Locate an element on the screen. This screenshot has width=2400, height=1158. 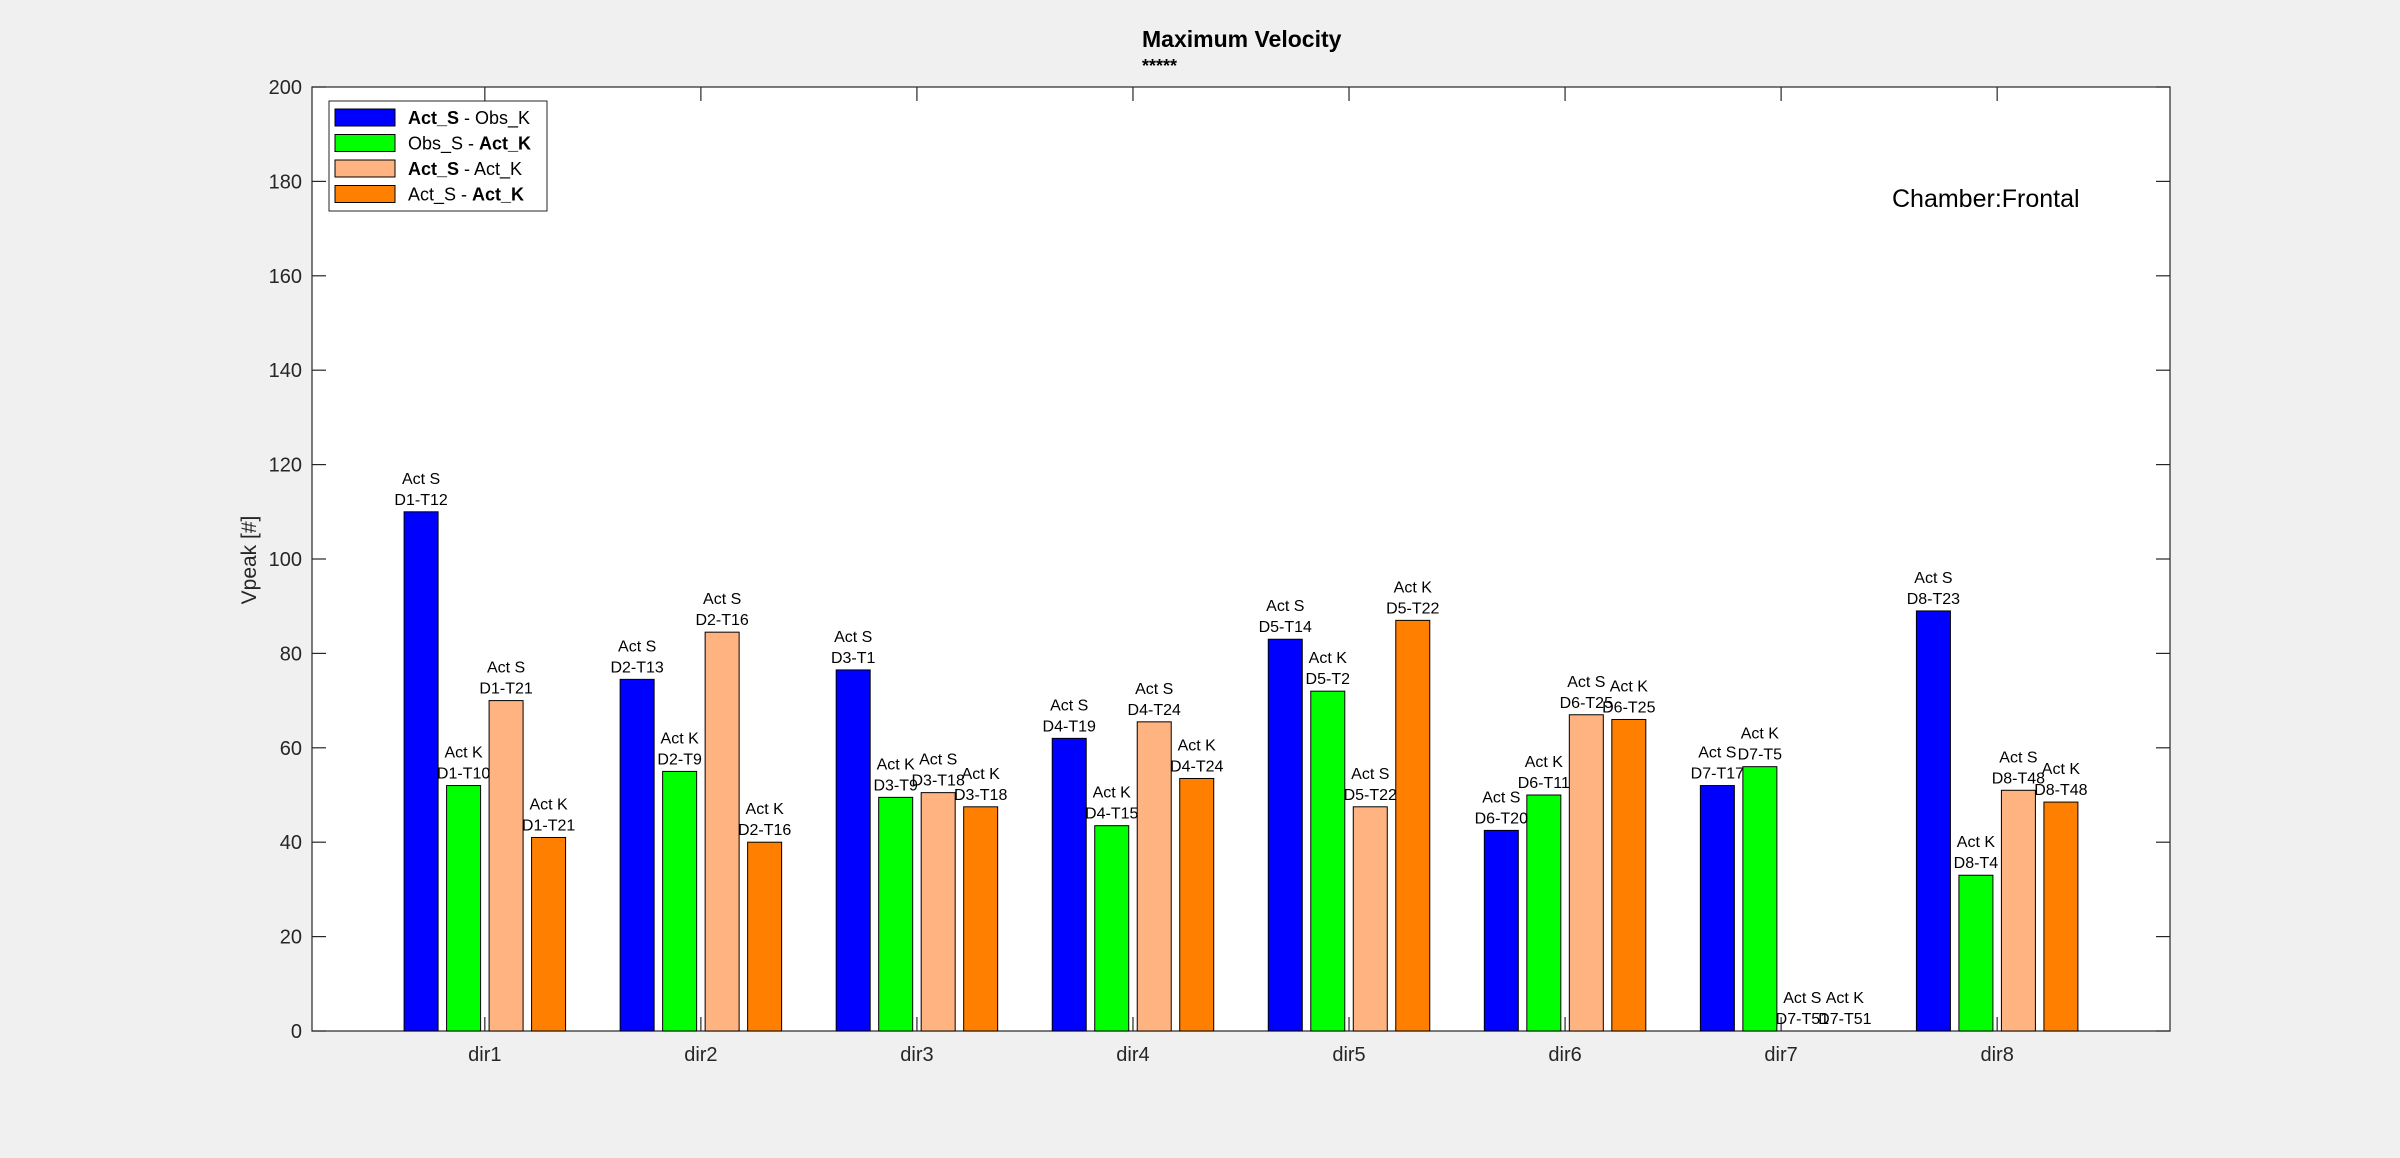
bar-label-id: D4-T15 is located at coordinates (1111, 814).